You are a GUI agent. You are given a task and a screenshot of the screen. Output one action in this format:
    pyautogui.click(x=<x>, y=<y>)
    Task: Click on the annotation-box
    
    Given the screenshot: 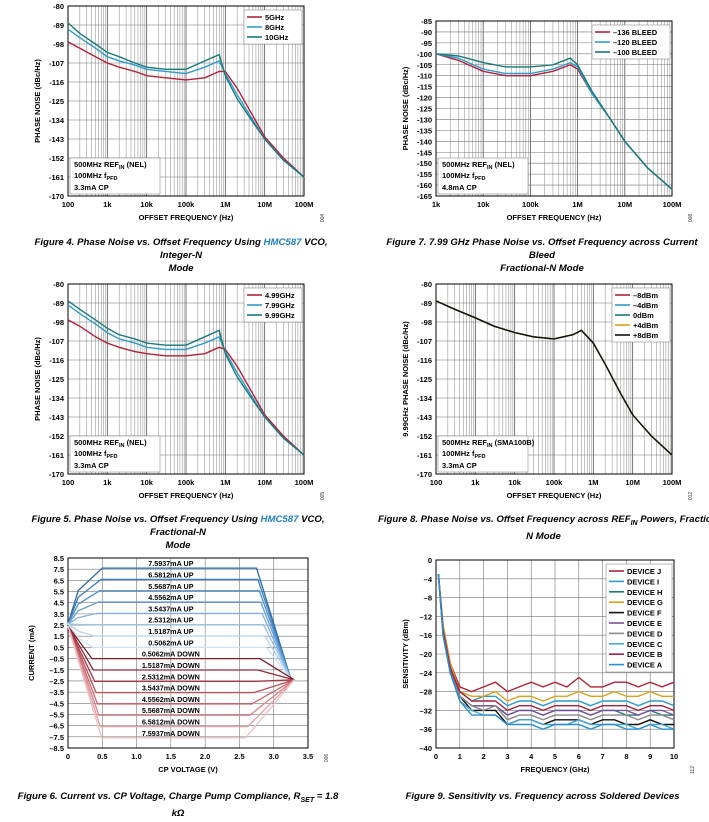 What is the action you would take?
    pyautogui.click(x=115, y=176)
    